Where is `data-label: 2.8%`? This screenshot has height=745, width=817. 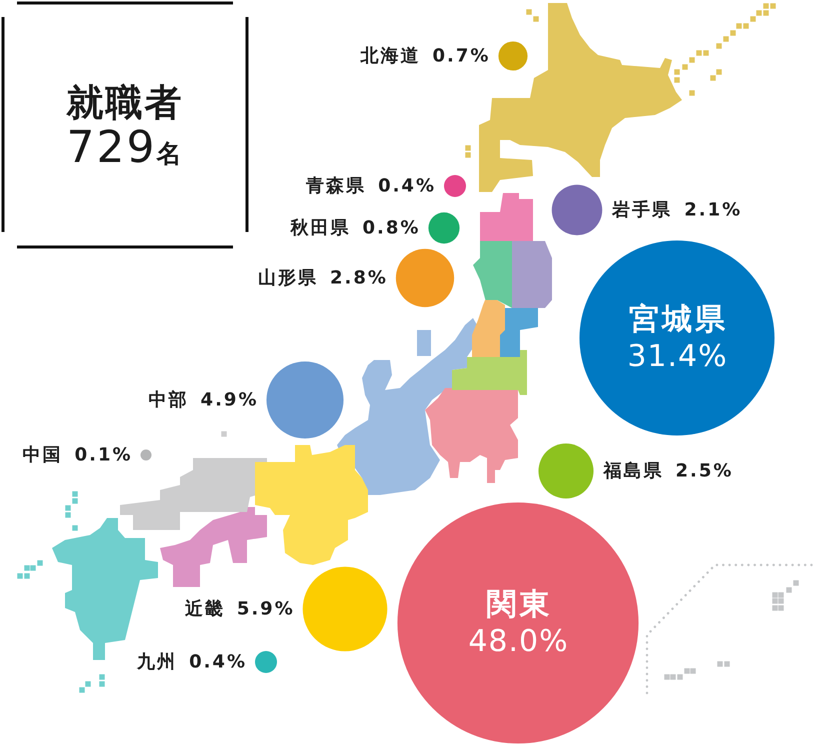
data-label: 2.8% is located at coordinates (359, 278).